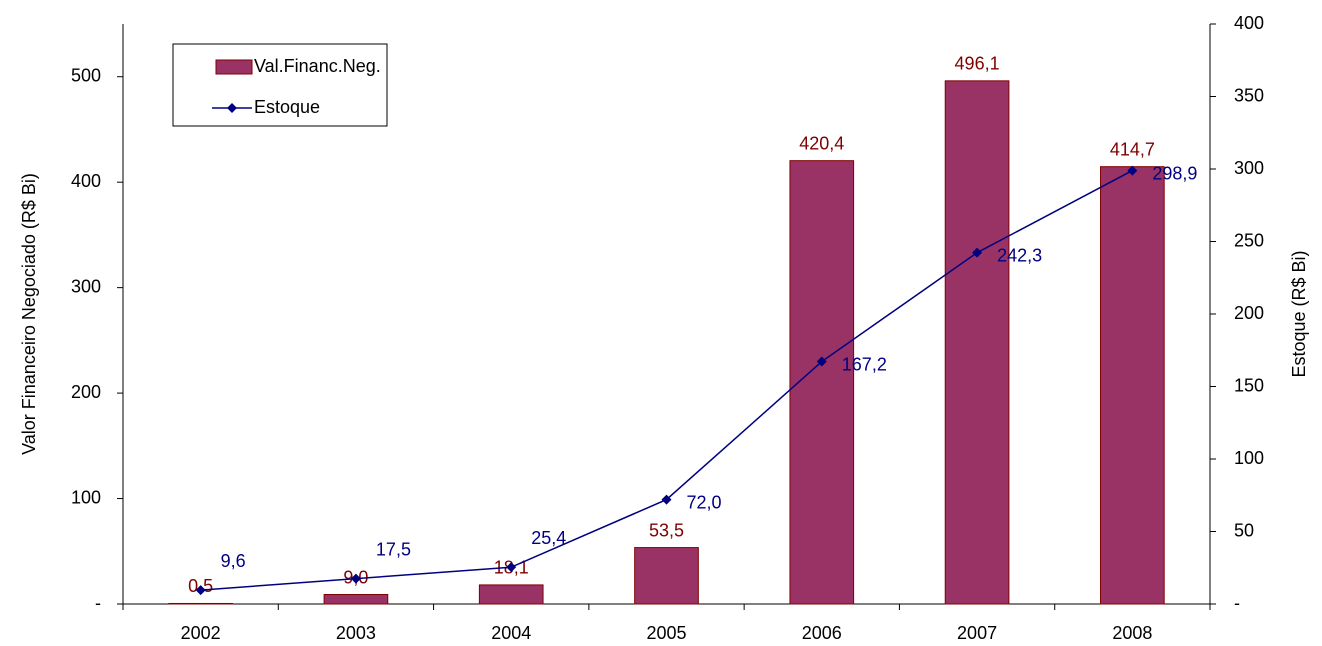 This screenshot has height=646, width=1322. I want to click on line-value-label: 25,4, so click(548, 538).